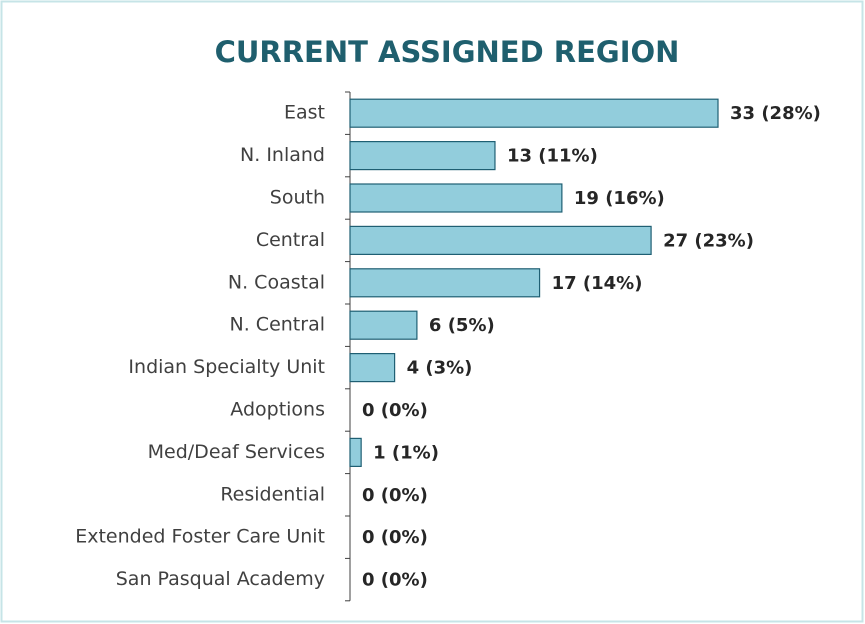 The width and height of the screenshot is (865, 624). Describe the element at coordinates (304, 113) in the screenshot. I see `category-label: East` at that location.